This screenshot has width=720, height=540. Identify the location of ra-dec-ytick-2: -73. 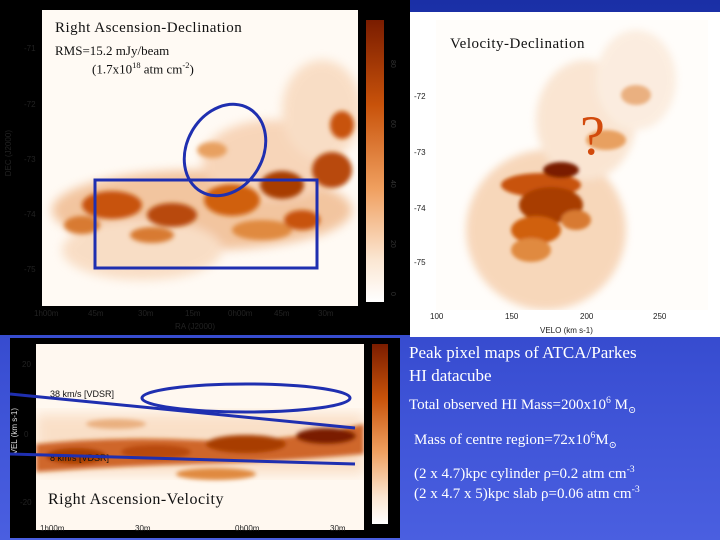
(30, 159).